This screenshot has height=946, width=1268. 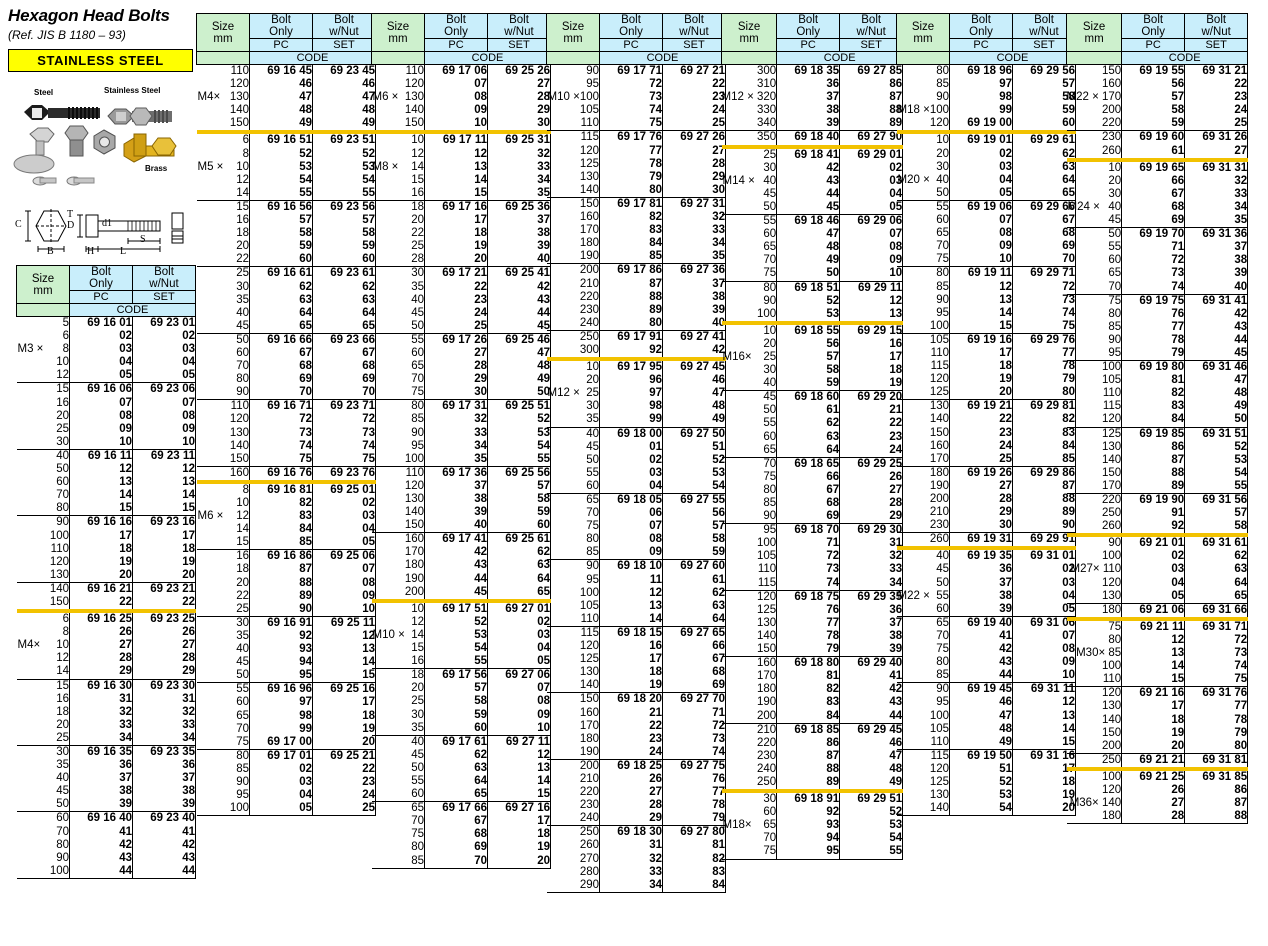 I want to click on cell-code-set: 64, so click(x=1216, y=583).